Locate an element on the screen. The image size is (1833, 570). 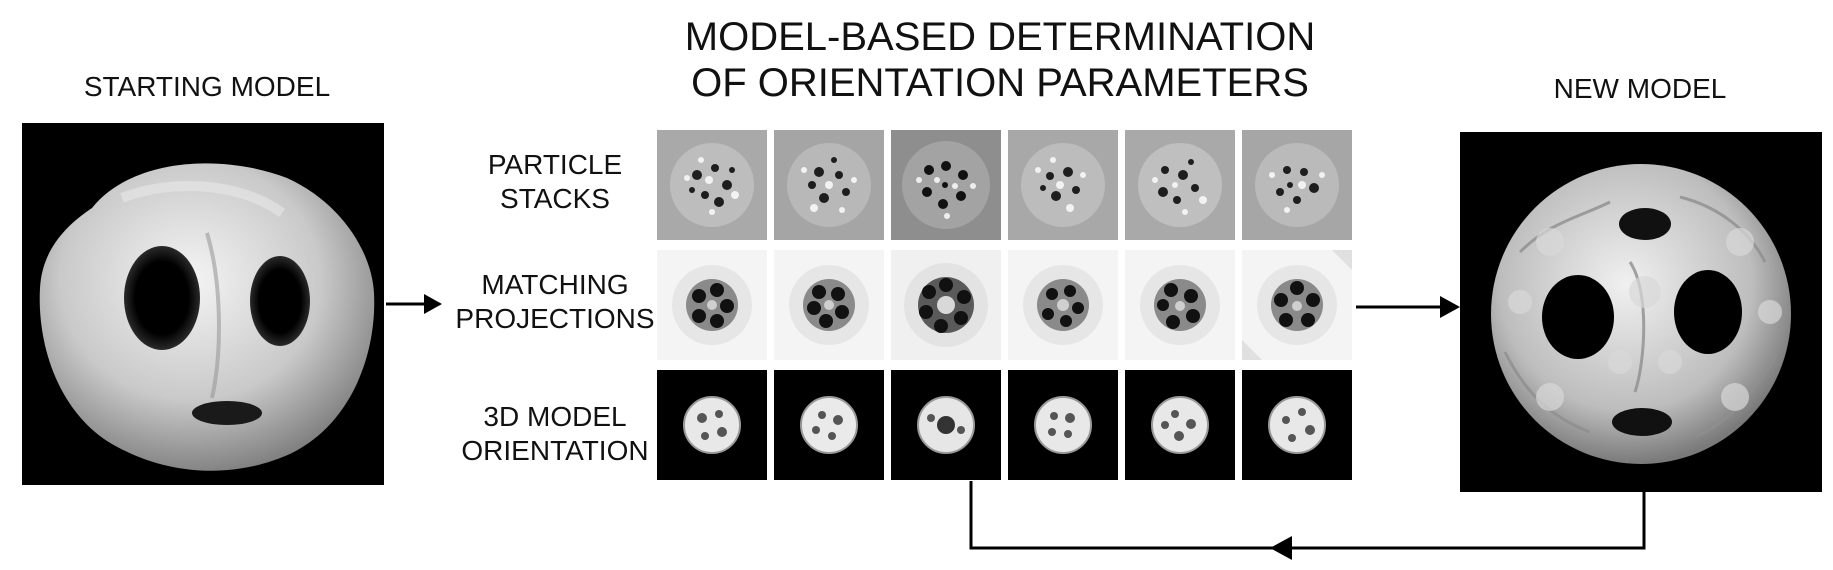
process-title-line1: MODEL-BASED DETERMINATION is located at coordinates (1000, 37).